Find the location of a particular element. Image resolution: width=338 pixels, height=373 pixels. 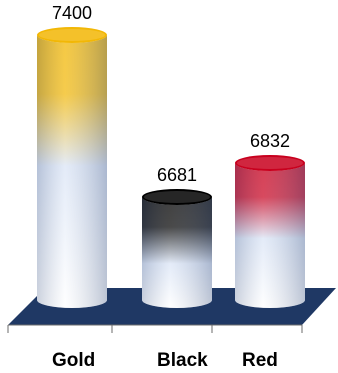

bar-shade-red is located at coordinates (270, 235).